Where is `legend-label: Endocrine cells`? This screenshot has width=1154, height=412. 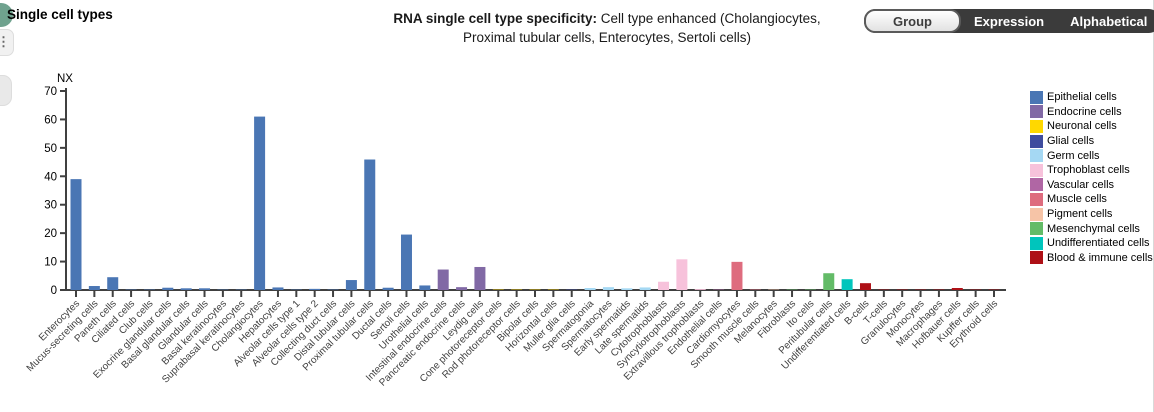
legend-label: Endocrine cells is located at coordinates (1084, 111).